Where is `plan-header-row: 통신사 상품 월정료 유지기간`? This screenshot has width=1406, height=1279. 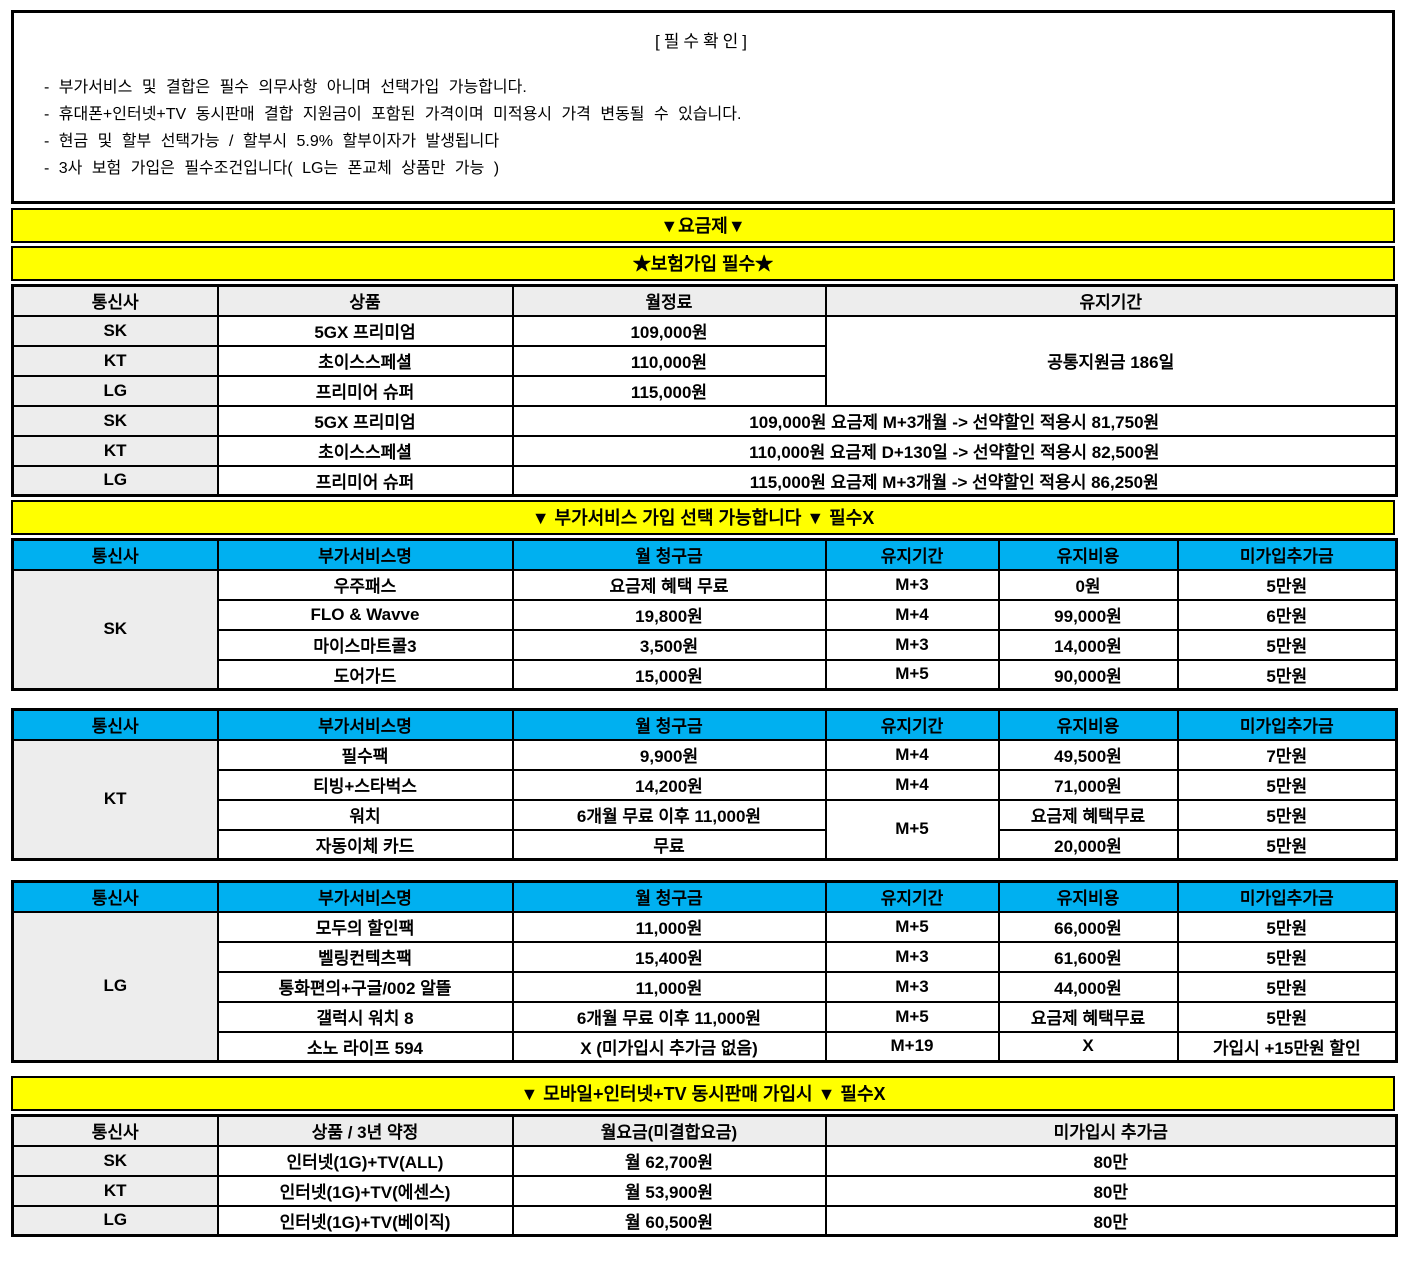 plan-header-row: 통신사 상품 월정료 유지기간 is located at coordinates (704, 300).